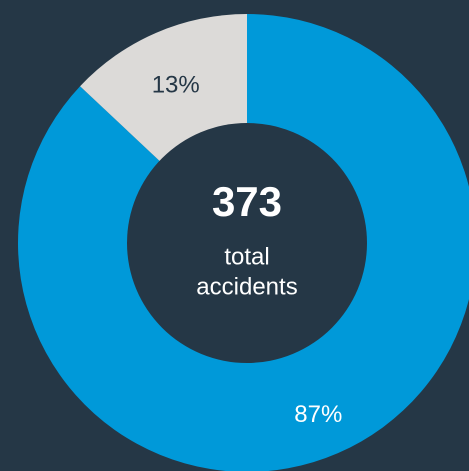  What do you see at coordinates (247, 201) in the screenshot?
I see `center-value: 373` at bounding box center [247, 201].